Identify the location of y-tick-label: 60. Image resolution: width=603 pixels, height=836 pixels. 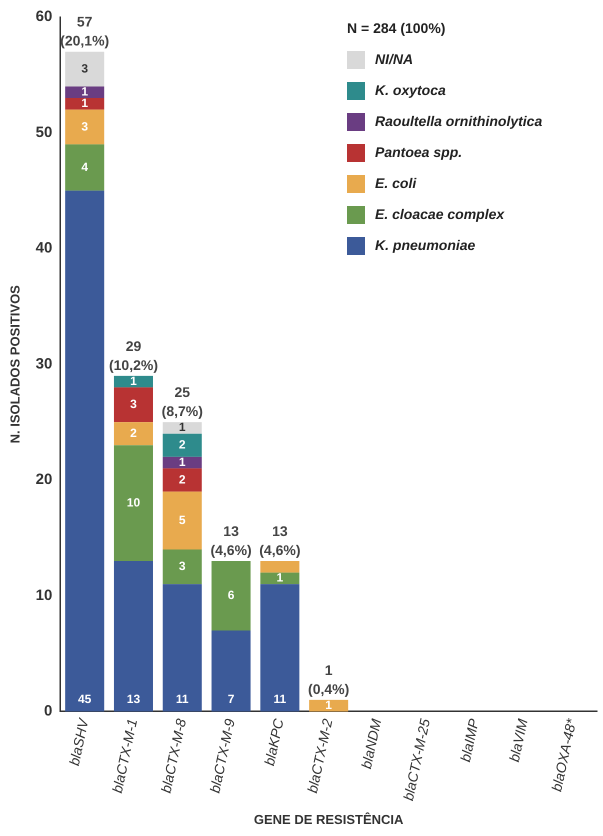
(44, 17).